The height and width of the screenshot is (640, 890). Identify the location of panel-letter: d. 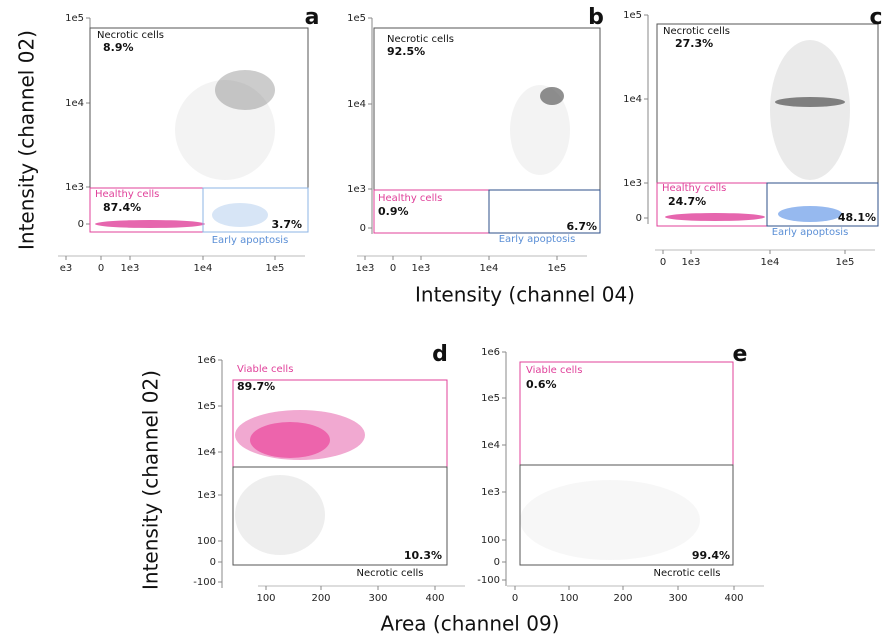
(440, 354).